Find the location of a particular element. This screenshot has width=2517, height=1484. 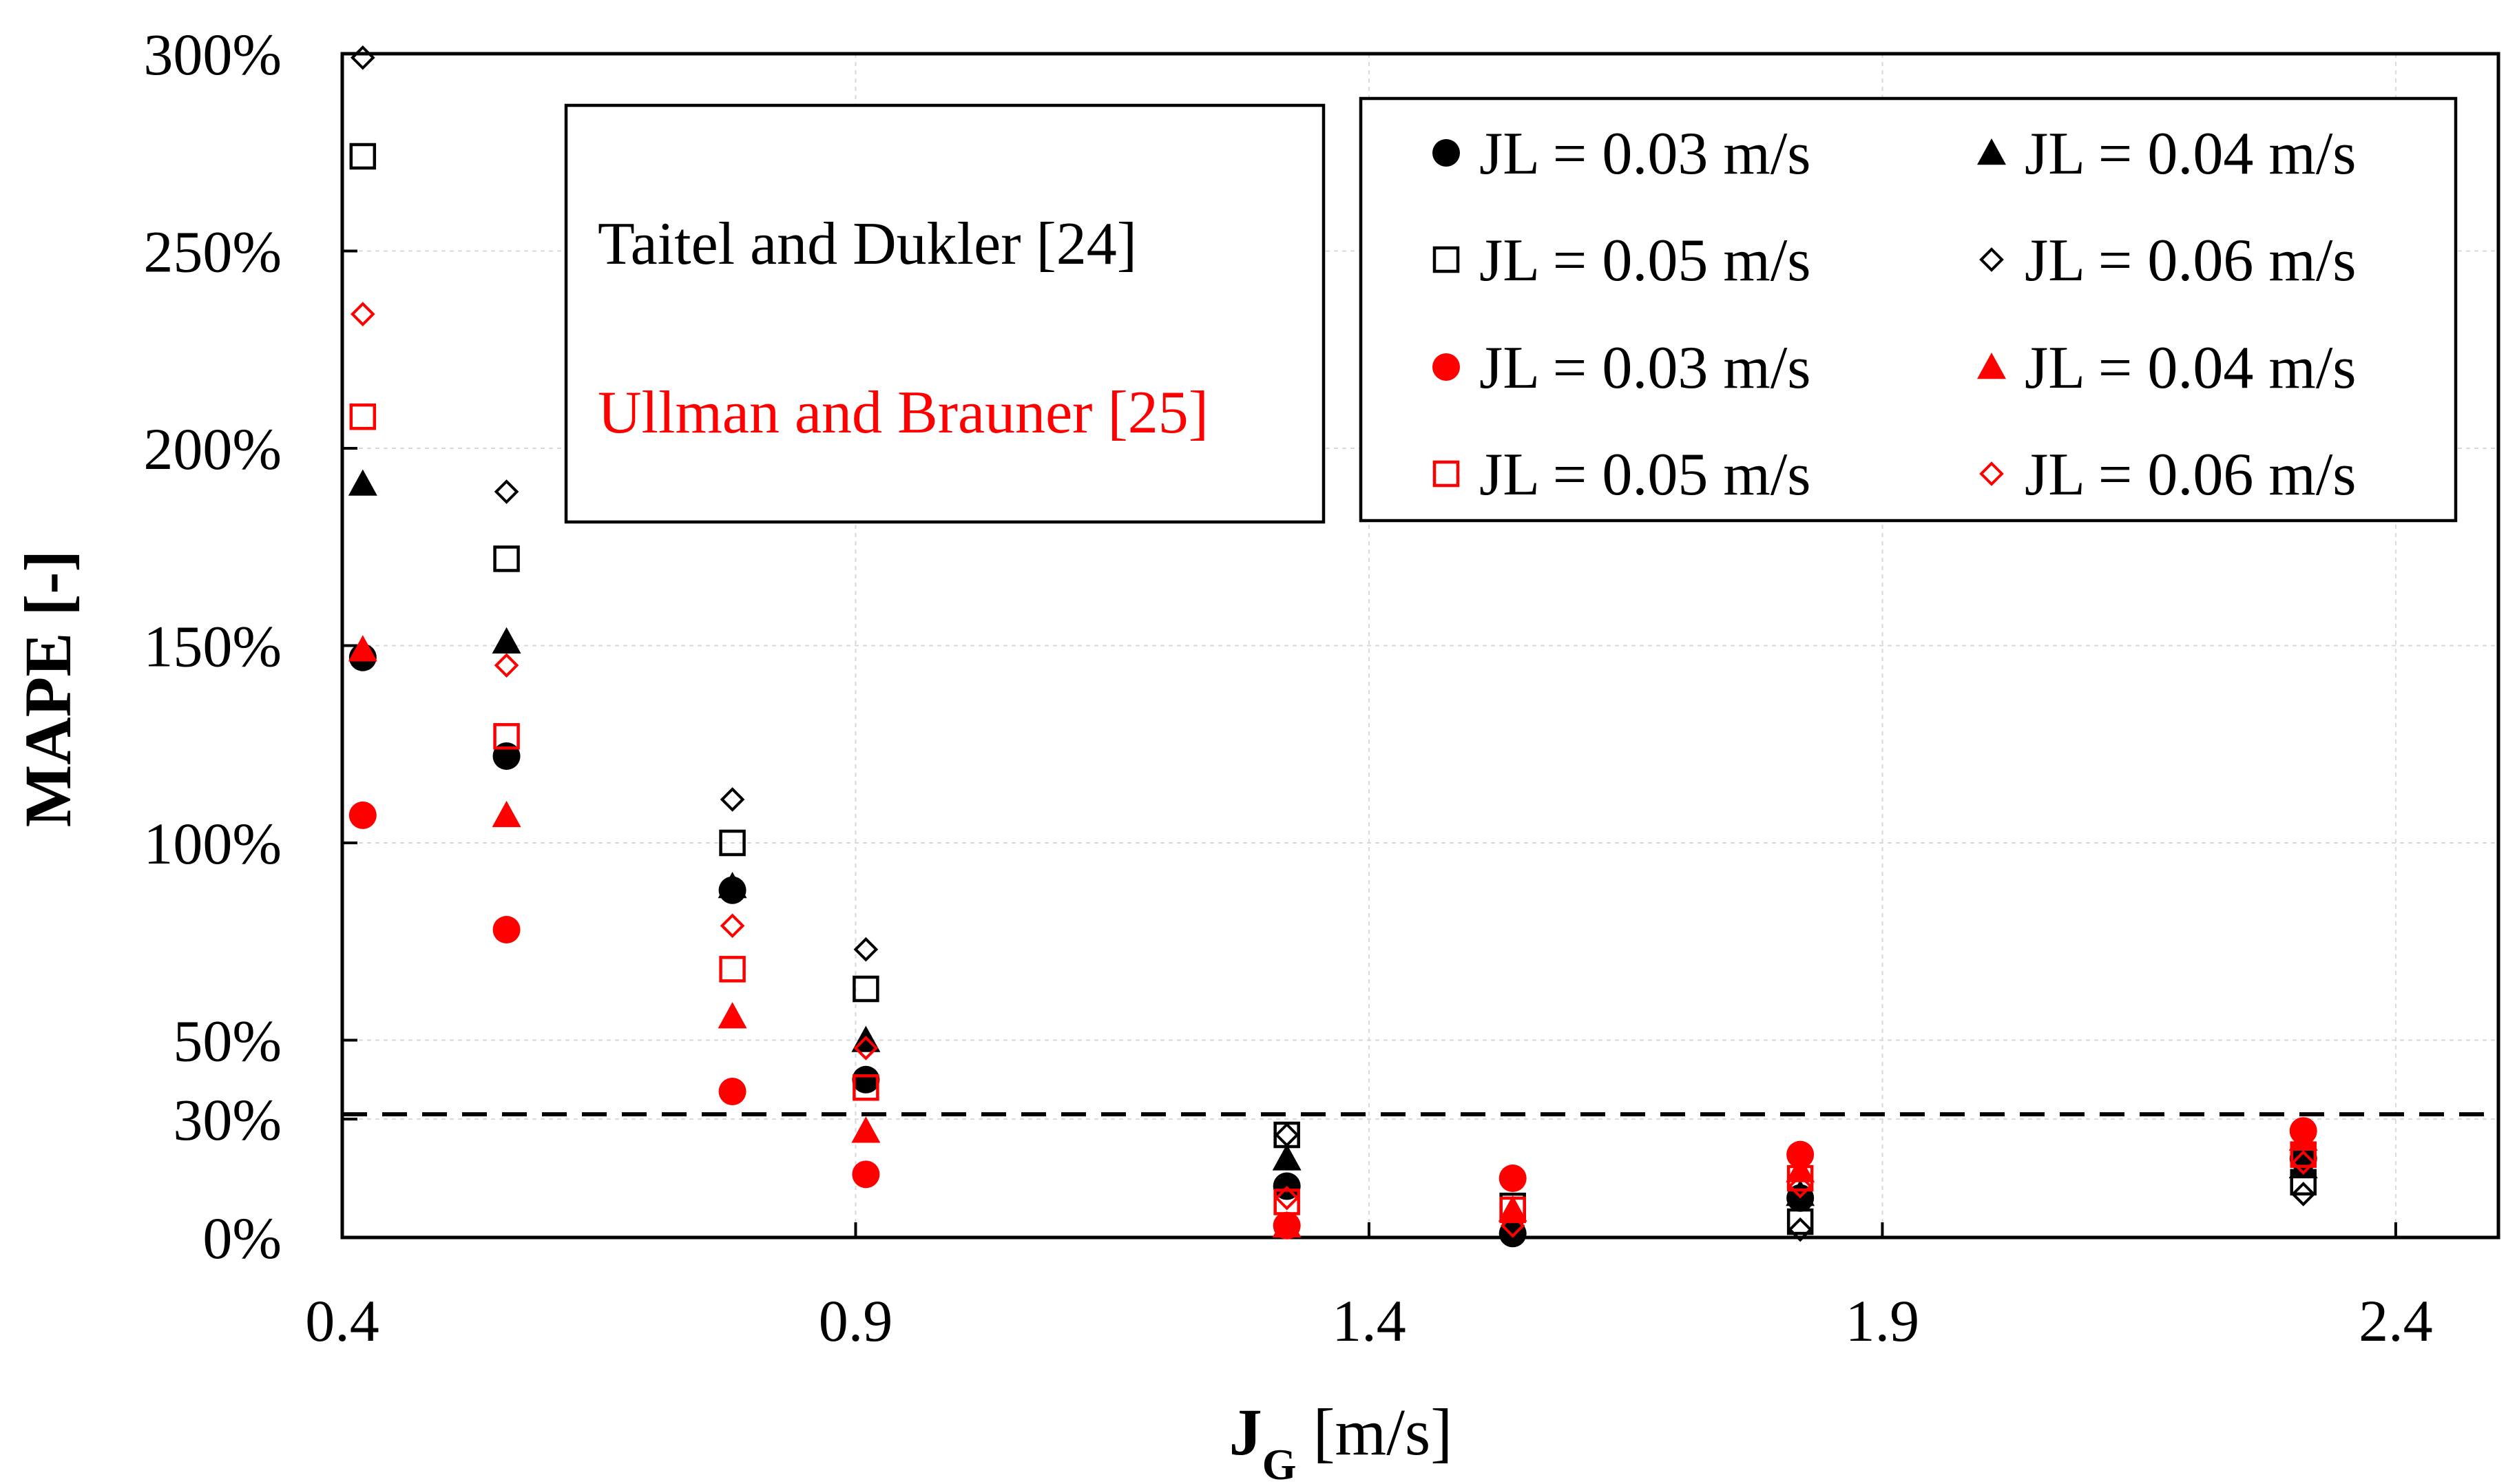

x-tick-label: 2.4 is located at coordinates (2396, 1321).